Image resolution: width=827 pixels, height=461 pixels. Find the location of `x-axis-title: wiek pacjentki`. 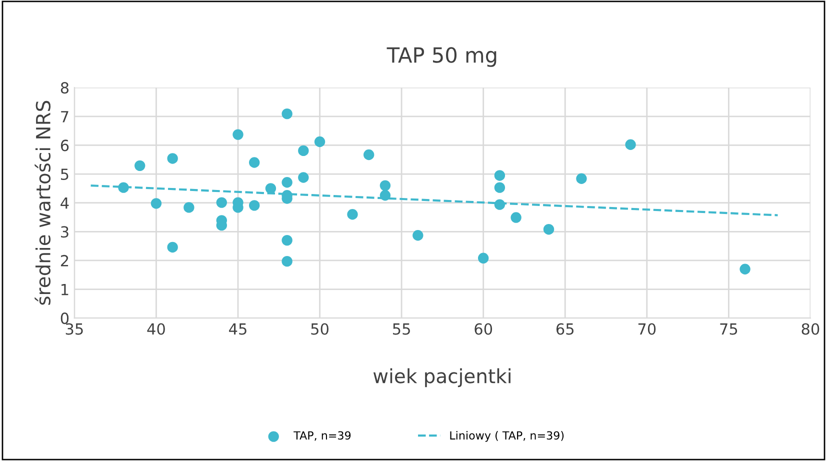

x-axis-title: wiek pacjentki is located at coordinates (441, 378).